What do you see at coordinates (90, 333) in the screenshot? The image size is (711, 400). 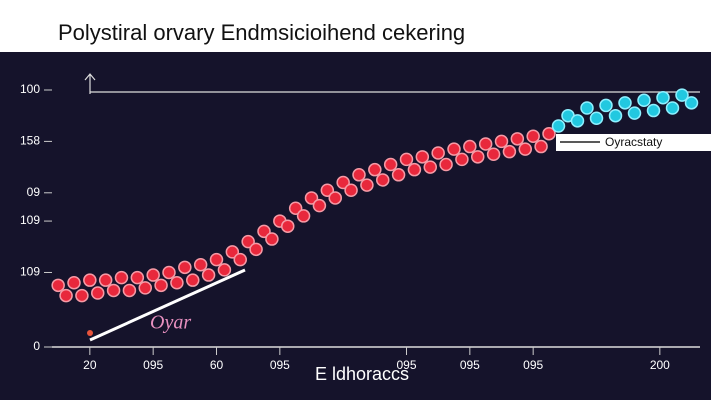 I see `dot` at bounding box center [90, 333].